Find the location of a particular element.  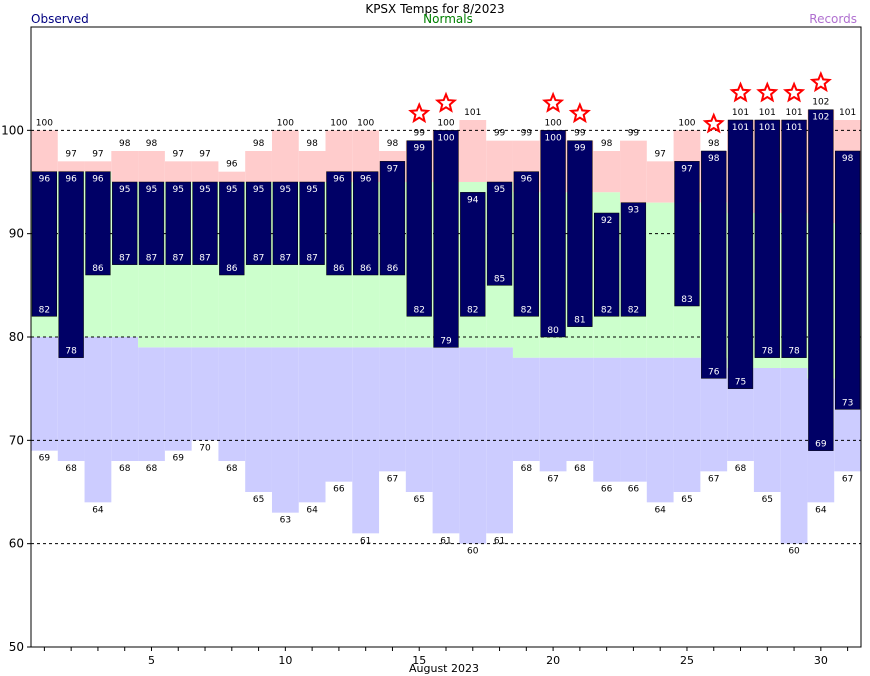

chart-title: KPSX Temps for 8/2023 is located at coordinates (434, 9).